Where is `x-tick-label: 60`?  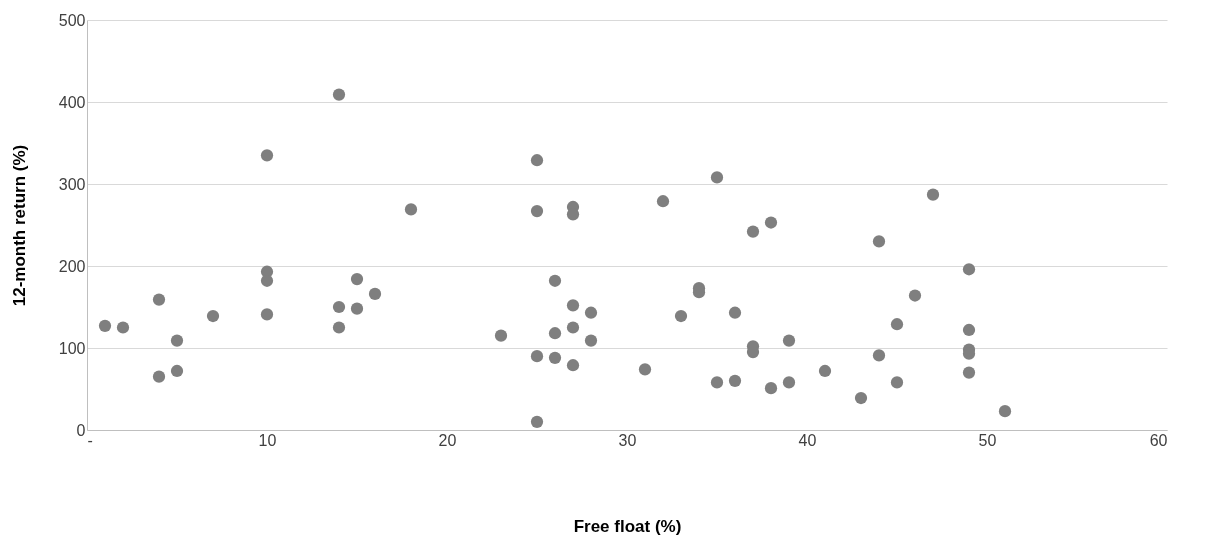 x-tick-label: 60 is located at coordinates (1158, 440).